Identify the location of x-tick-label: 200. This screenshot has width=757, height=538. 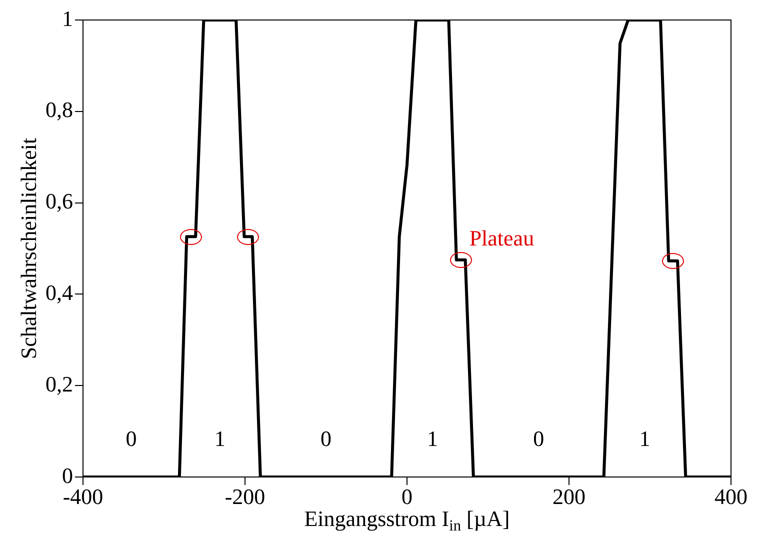
(569, 496).